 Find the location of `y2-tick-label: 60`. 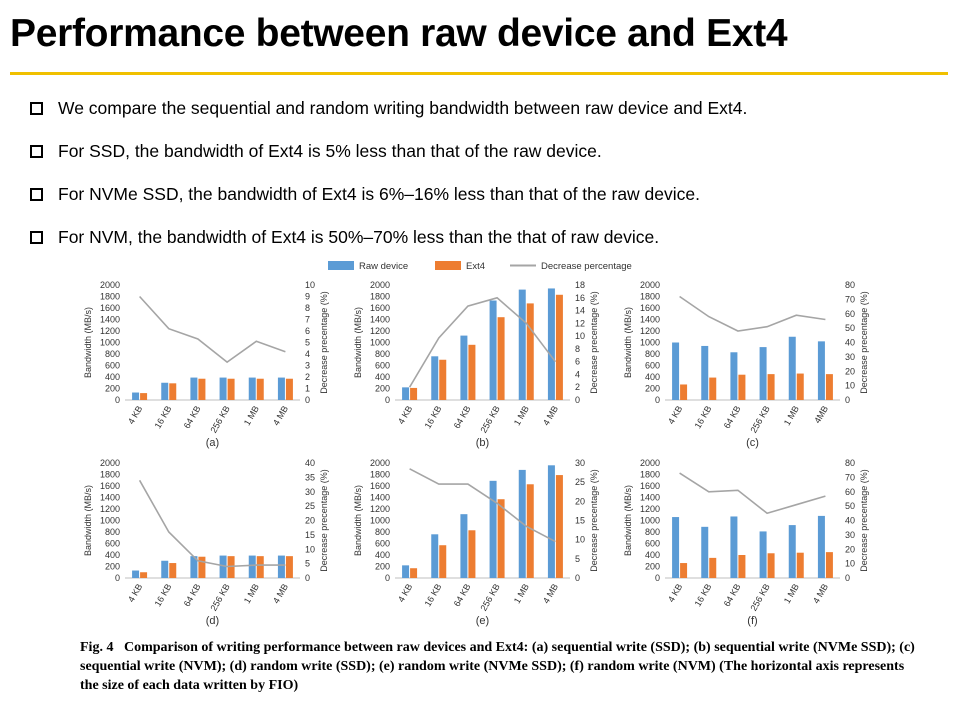

y2-tick-label: 60 is located at coordinates (850, 314).